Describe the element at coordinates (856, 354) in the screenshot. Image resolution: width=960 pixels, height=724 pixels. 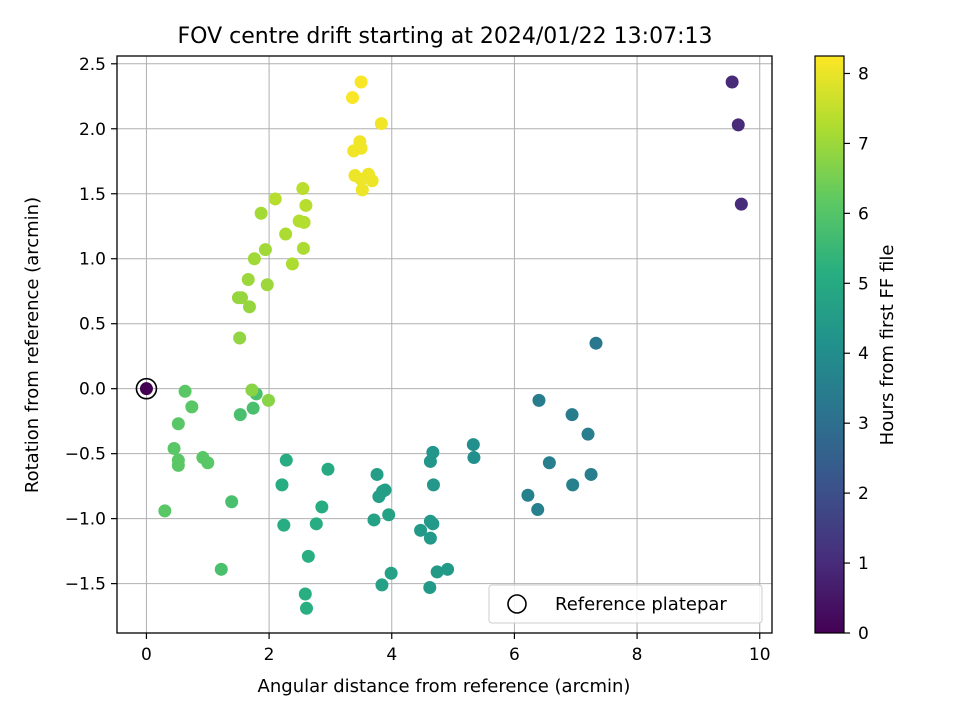
I see `colorbar-ticks: 0 1 2 3 4 5 6 7 8` at that location.